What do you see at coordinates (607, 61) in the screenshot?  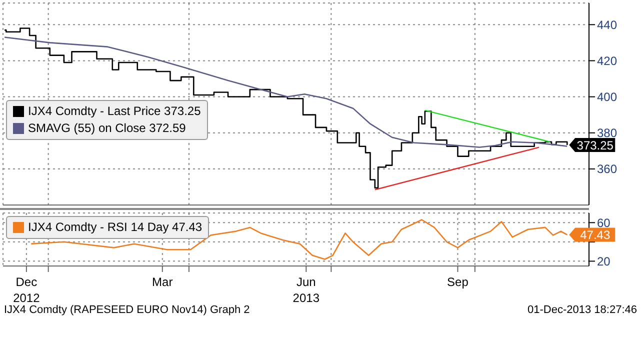 I see `y-tick-label: 420` at bounding box center [607, 61].